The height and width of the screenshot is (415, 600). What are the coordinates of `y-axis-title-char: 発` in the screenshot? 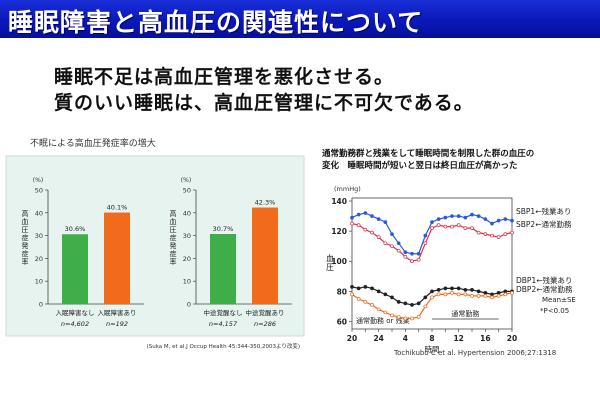 It's located at (25, 245).